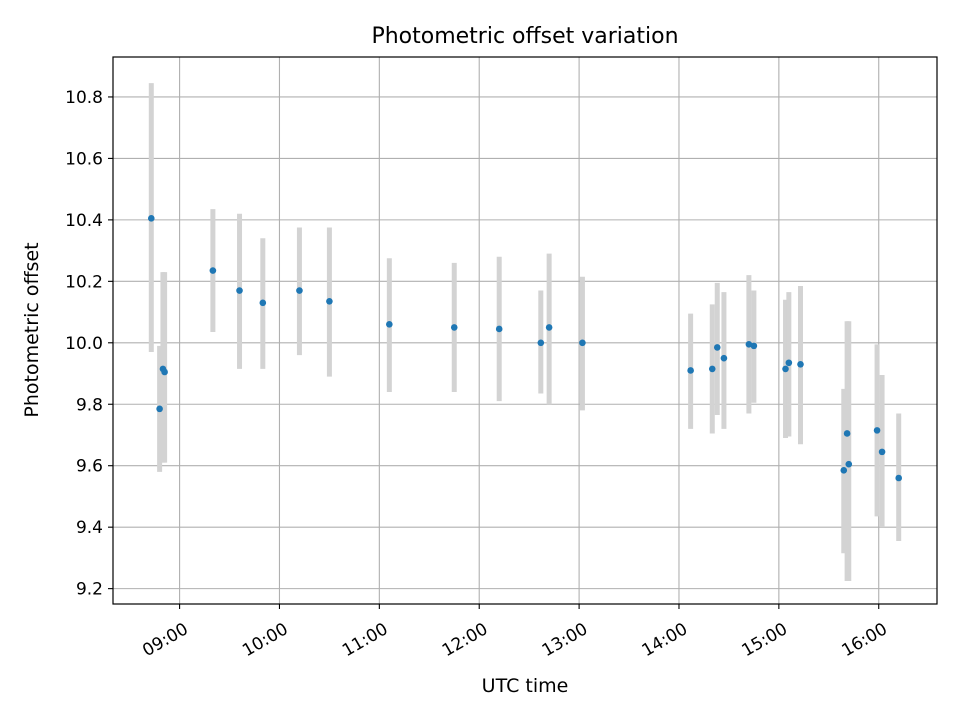 The image size is (960, 725). What do you see at coordinates (89, 590) in the screenshot?
I see `y-tick-label: 9.2` at bounding box center [89, 590].